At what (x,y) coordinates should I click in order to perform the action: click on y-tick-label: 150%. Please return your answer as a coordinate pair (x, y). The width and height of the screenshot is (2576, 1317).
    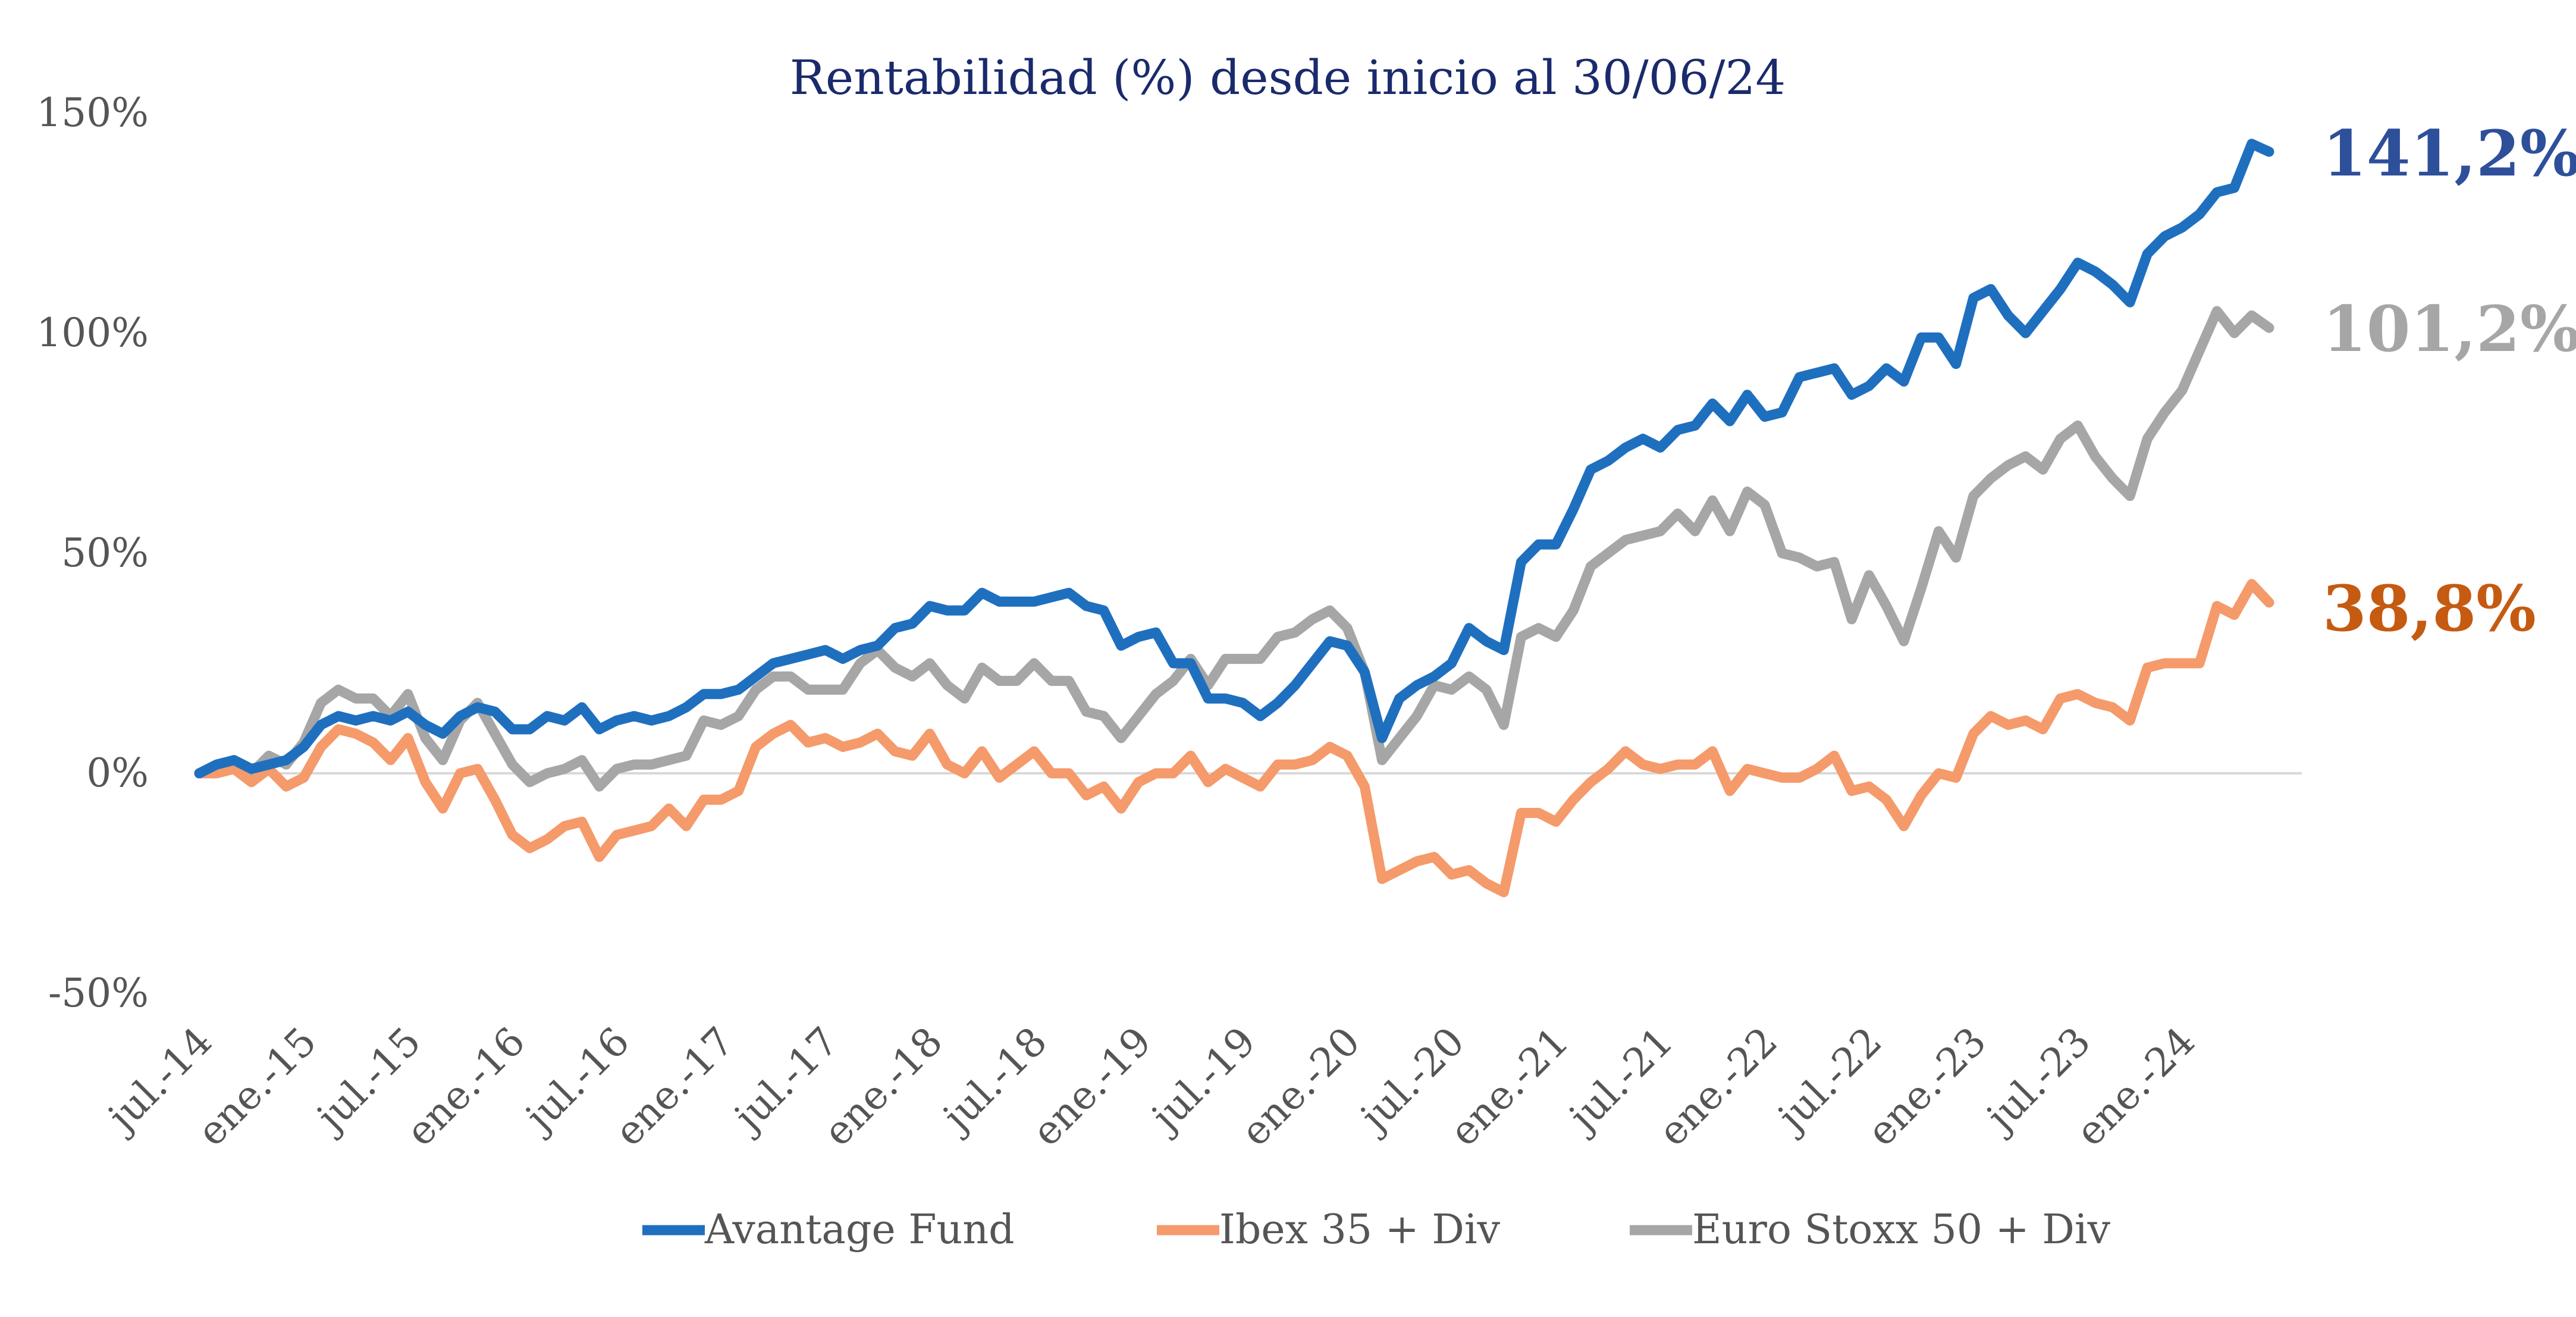
    Looking at the image, I should click on (92, 113).